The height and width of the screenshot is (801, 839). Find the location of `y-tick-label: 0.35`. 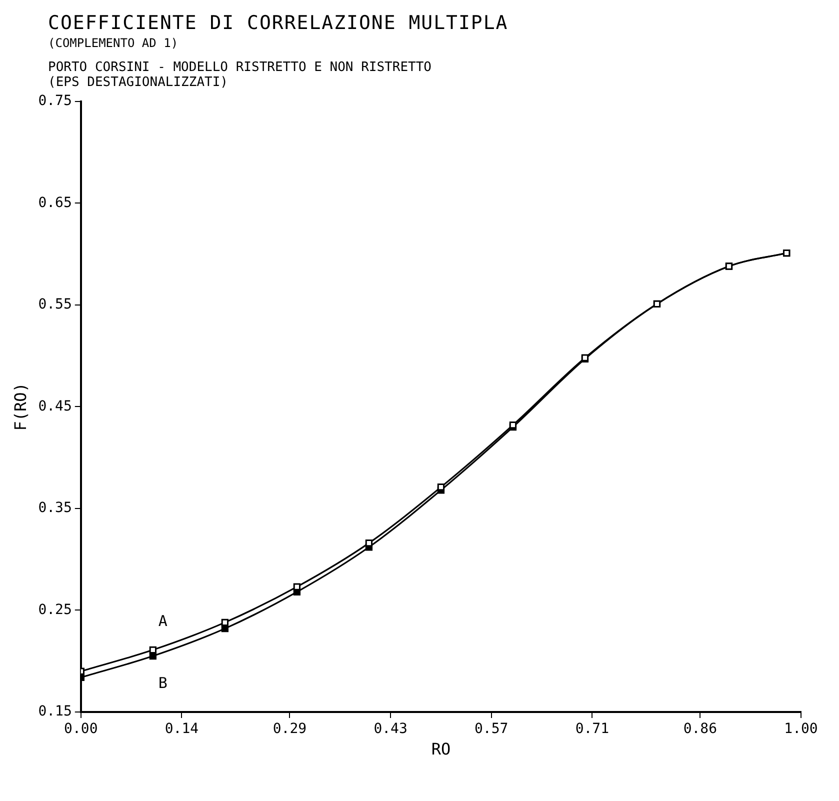

y-tick-label: 0.35 is located at coordinates (55, 508).